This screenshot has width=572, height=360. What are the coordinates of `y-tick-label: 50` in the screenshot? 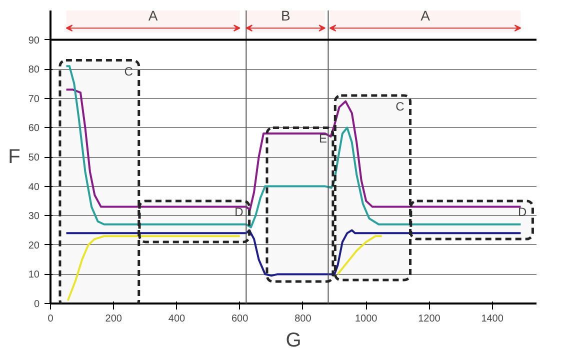 It's located at (34, 158).